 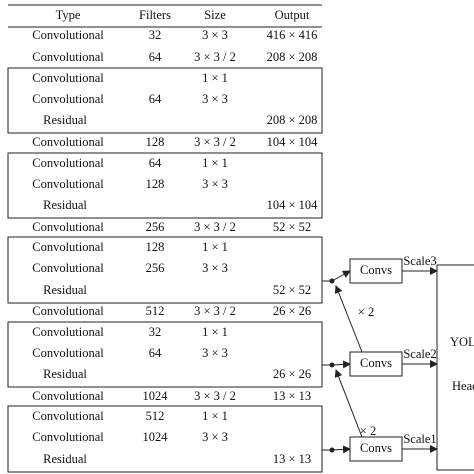 What do you see at coordinates (462, 342) in the screenshot?
I see `head-label: YOLO` at bounding box center [462, 342].